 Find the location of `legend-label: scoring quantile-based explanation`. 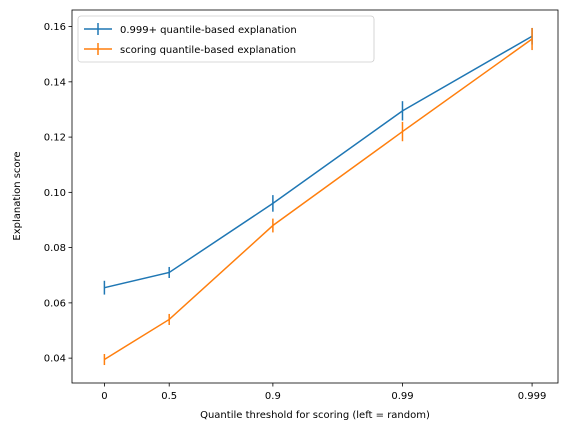

legend-label: scoring quantile-based explanation is located at coordinates (208, 50).